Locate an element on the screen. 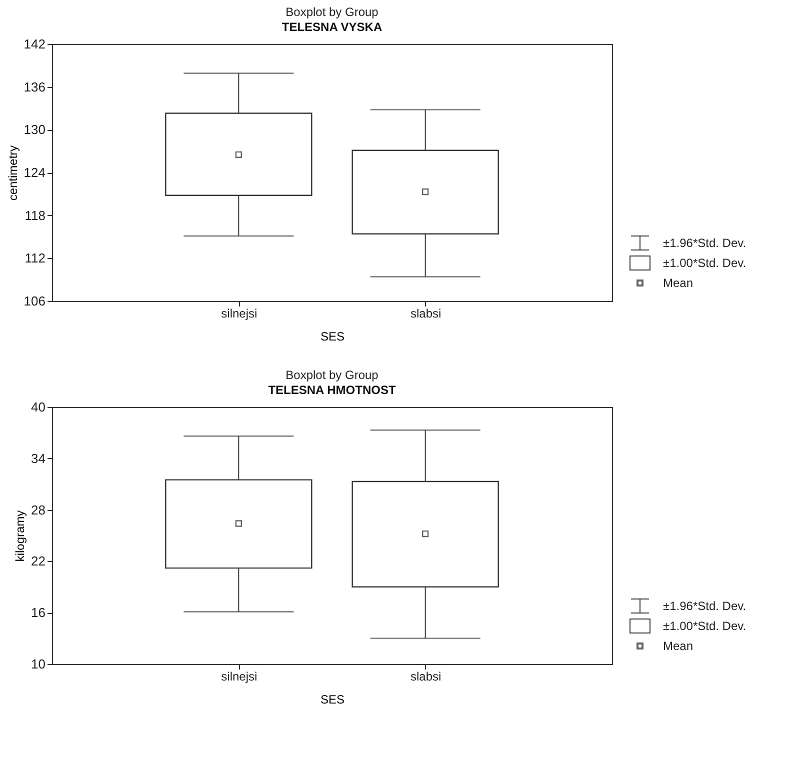 The height and width of the screenshot is (769, 794). y-tick-label: 124 is located at coordinates (35, 172).